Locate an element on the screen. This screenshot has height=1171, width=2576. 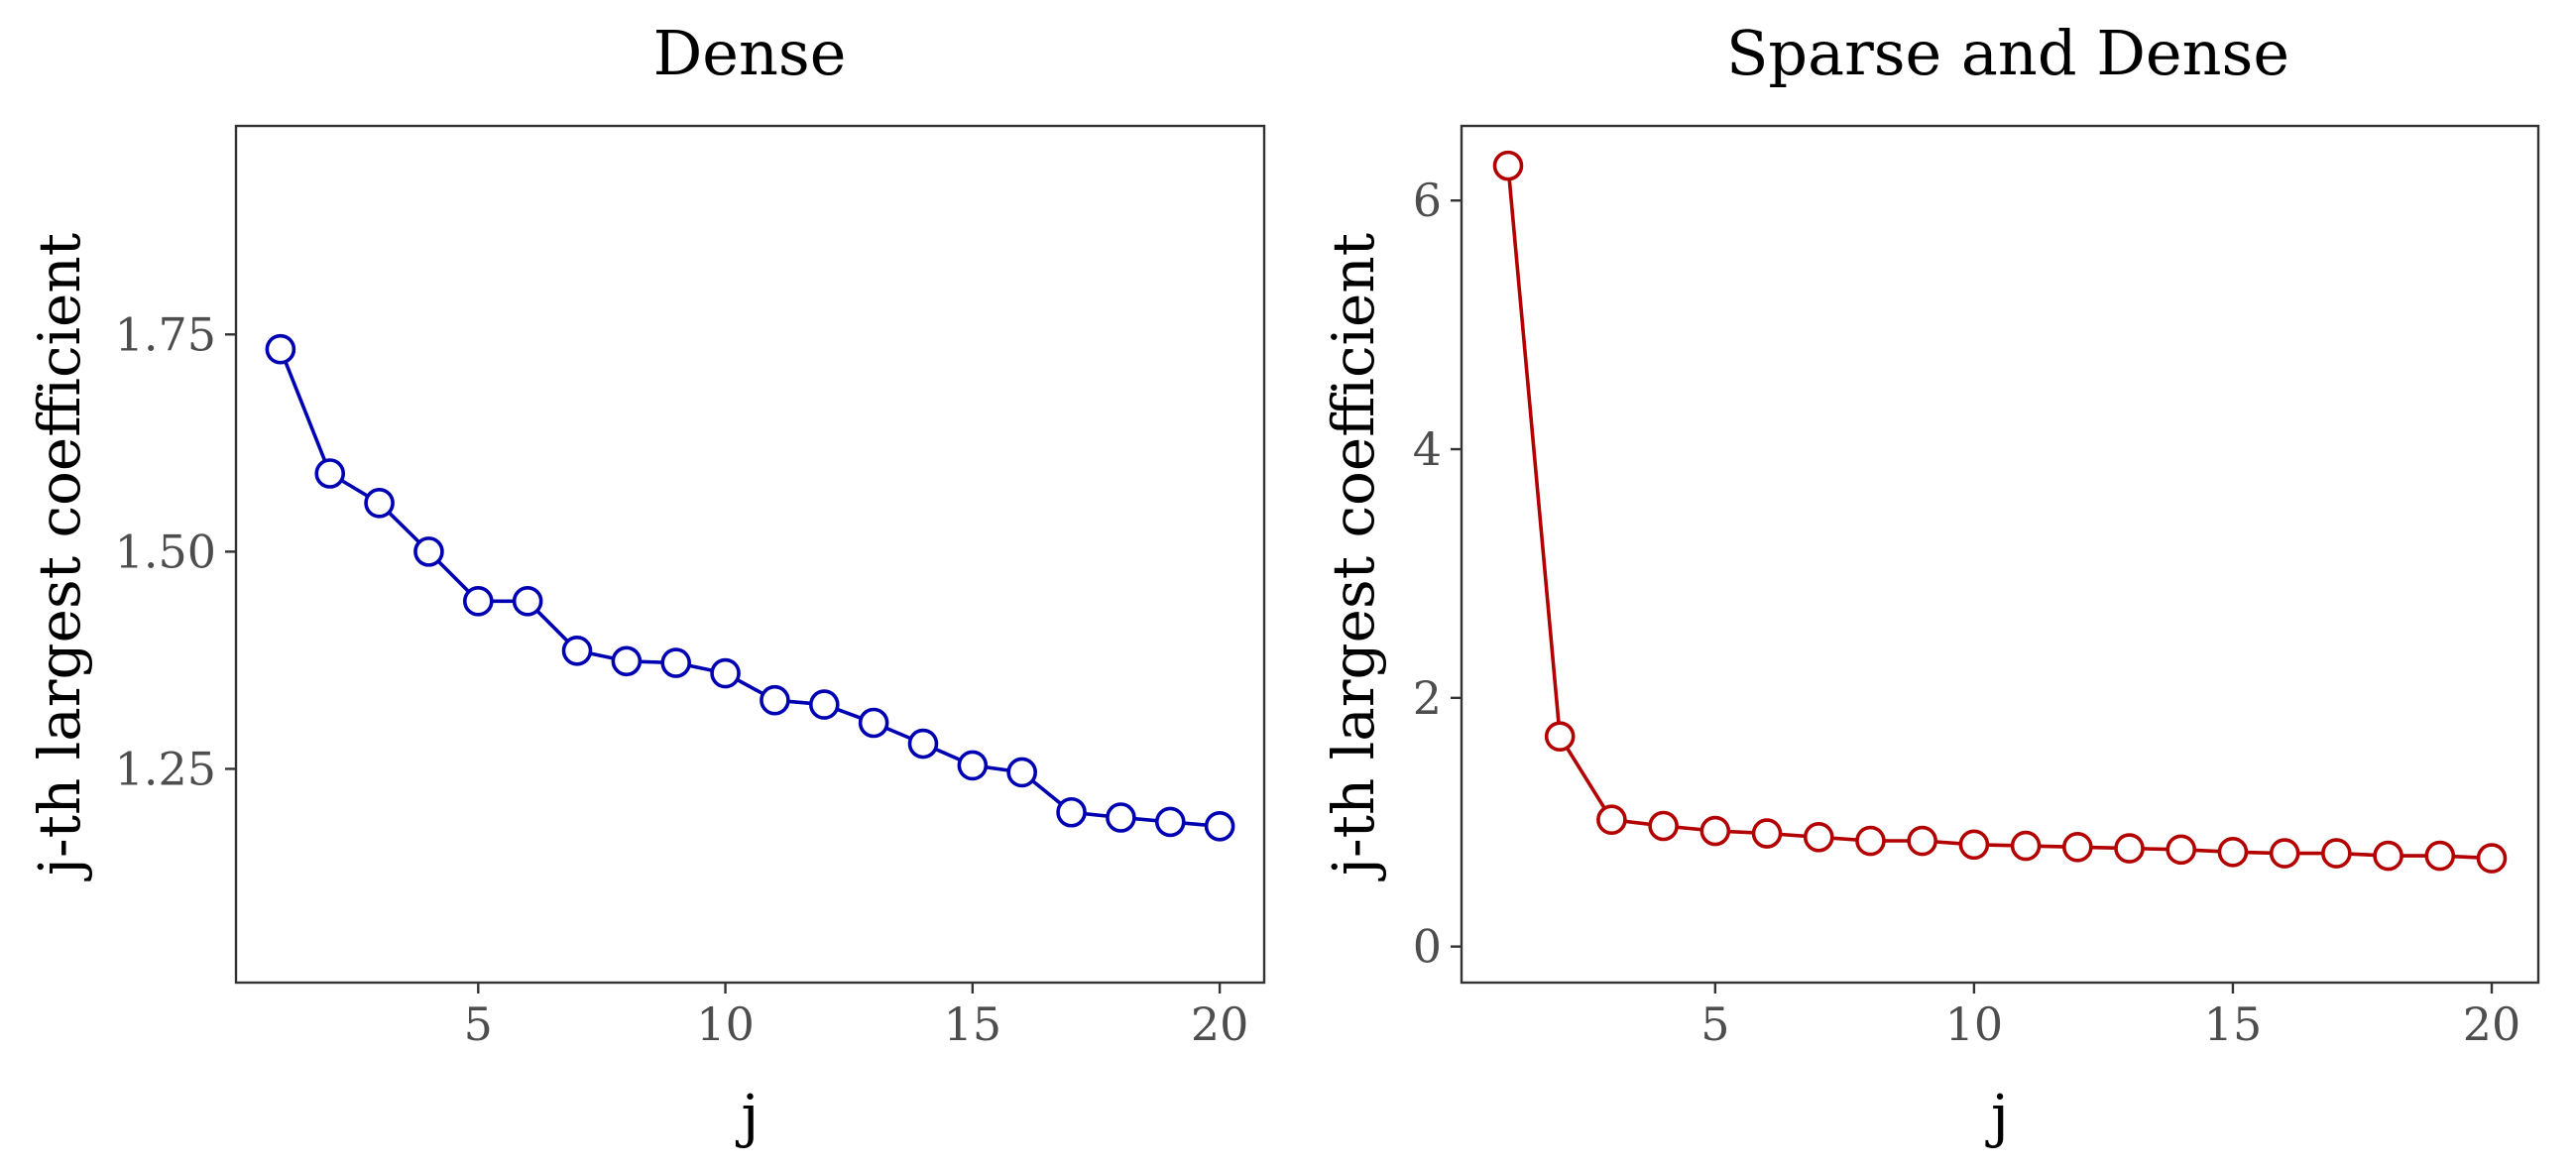
y-tick-label: 1.50 is located at coordinates (165, 551).